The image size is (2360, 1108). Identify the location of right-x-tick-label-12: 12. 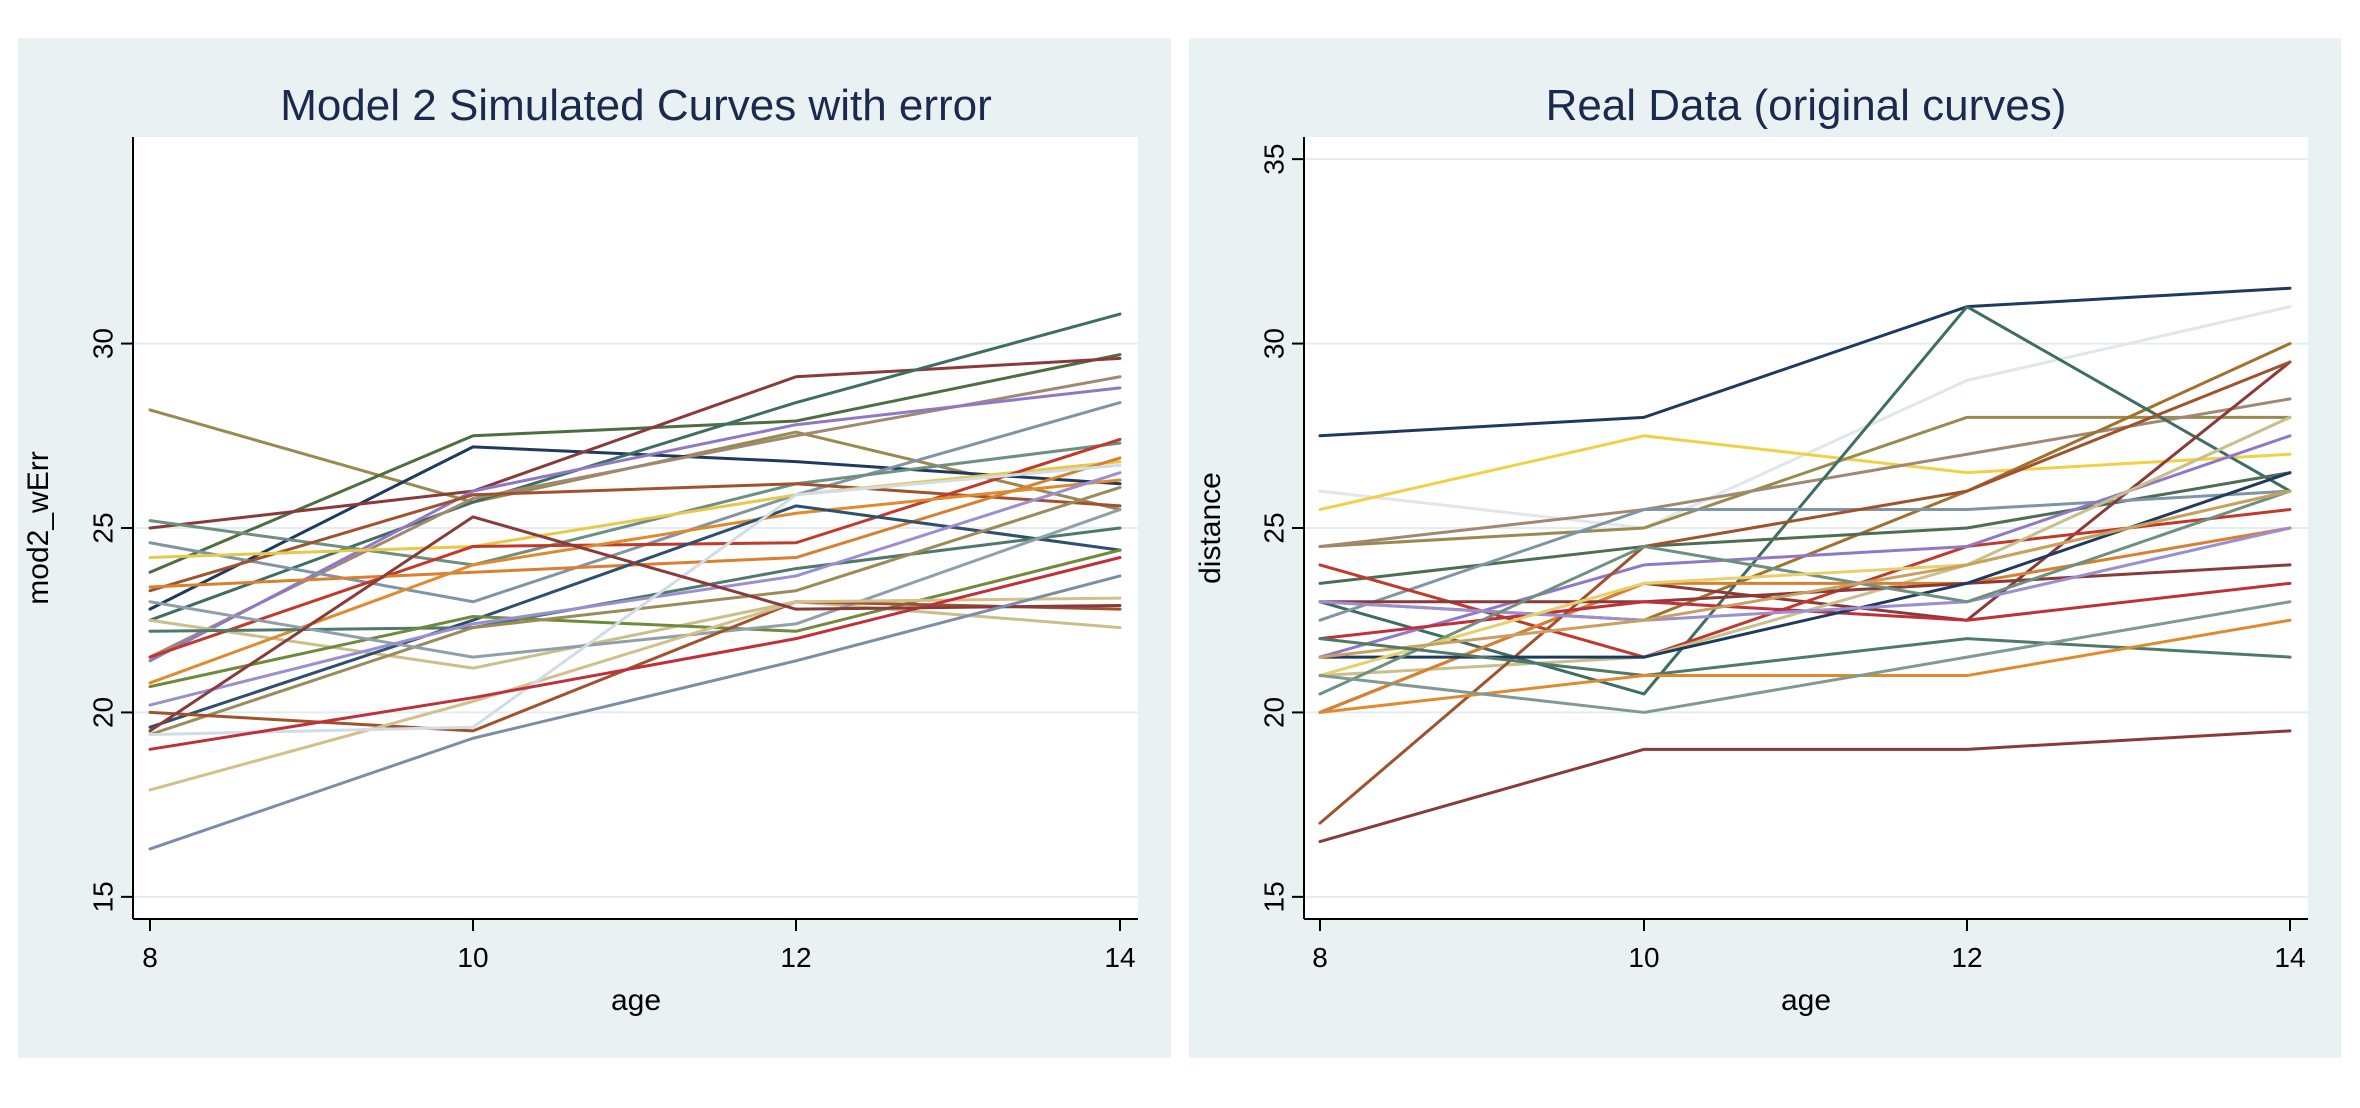
(1966, 957).